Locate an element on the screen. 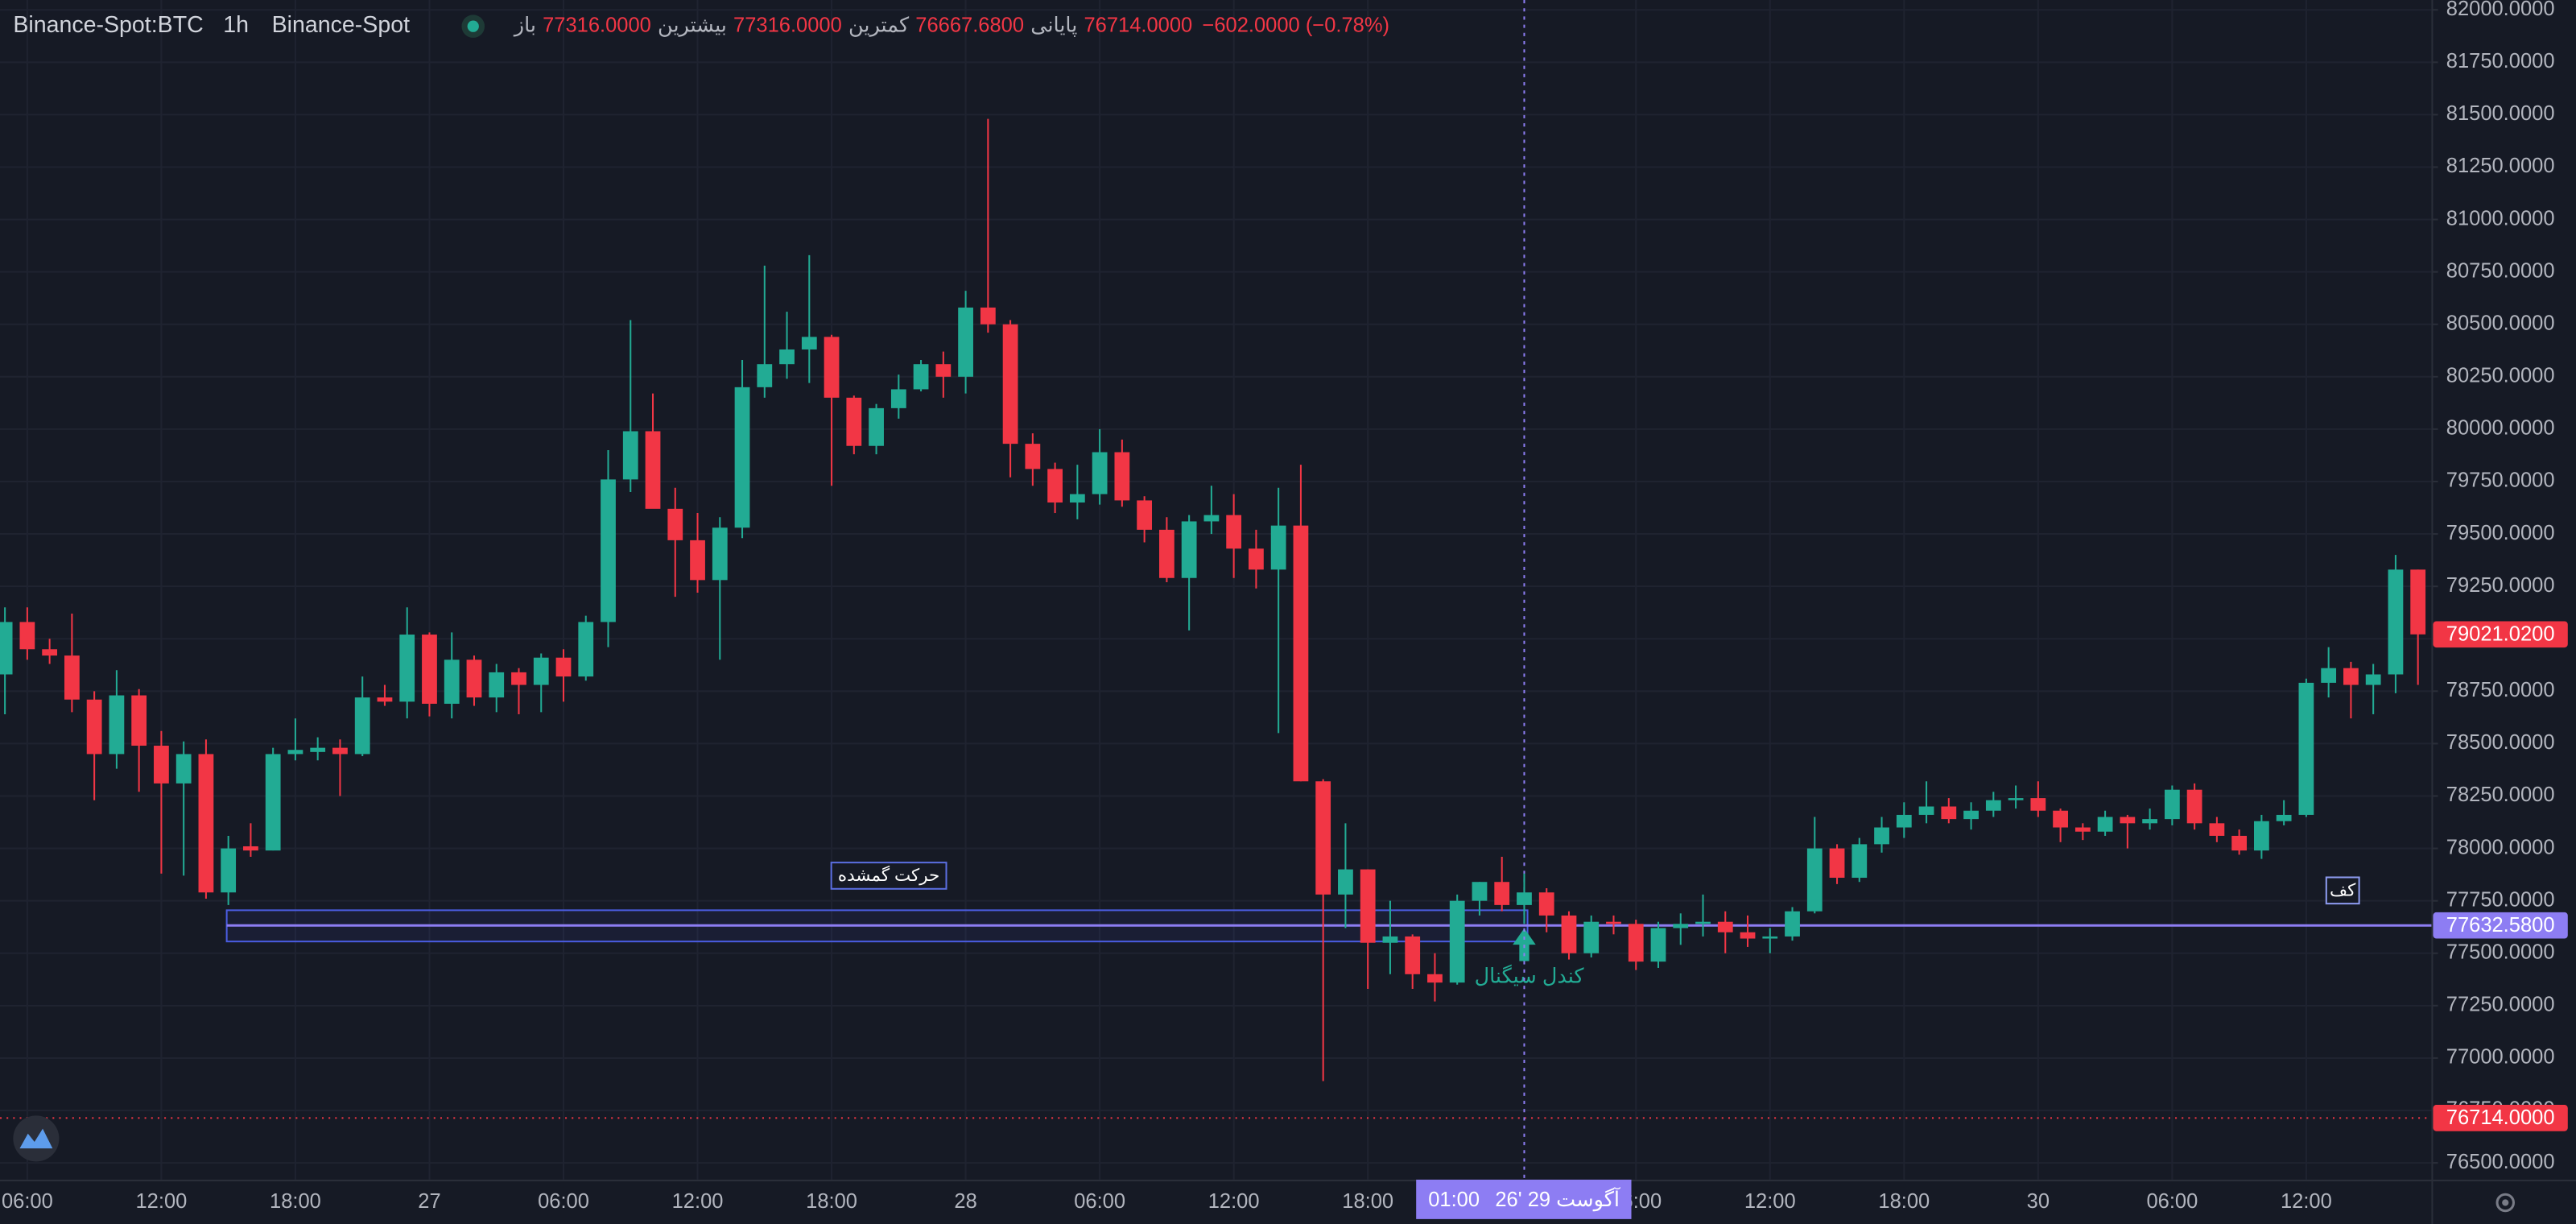  logo-icon is located at coordinates (36, 1138).